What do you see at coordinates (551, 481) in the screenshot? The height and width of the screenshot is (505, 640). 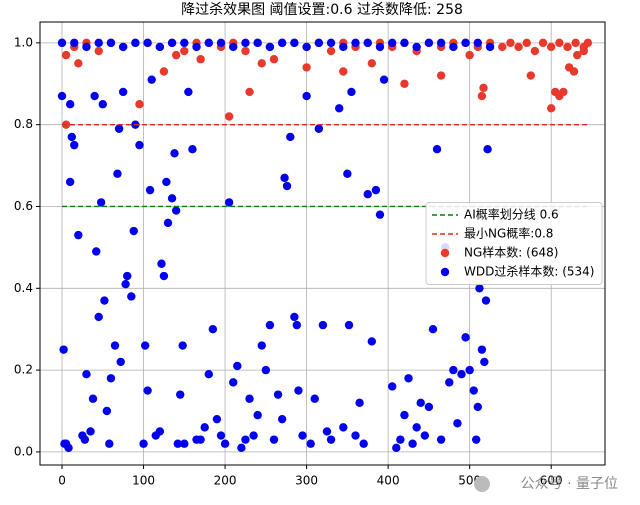 I see `x-tick-label: 600` at bounding box center [551, 481].